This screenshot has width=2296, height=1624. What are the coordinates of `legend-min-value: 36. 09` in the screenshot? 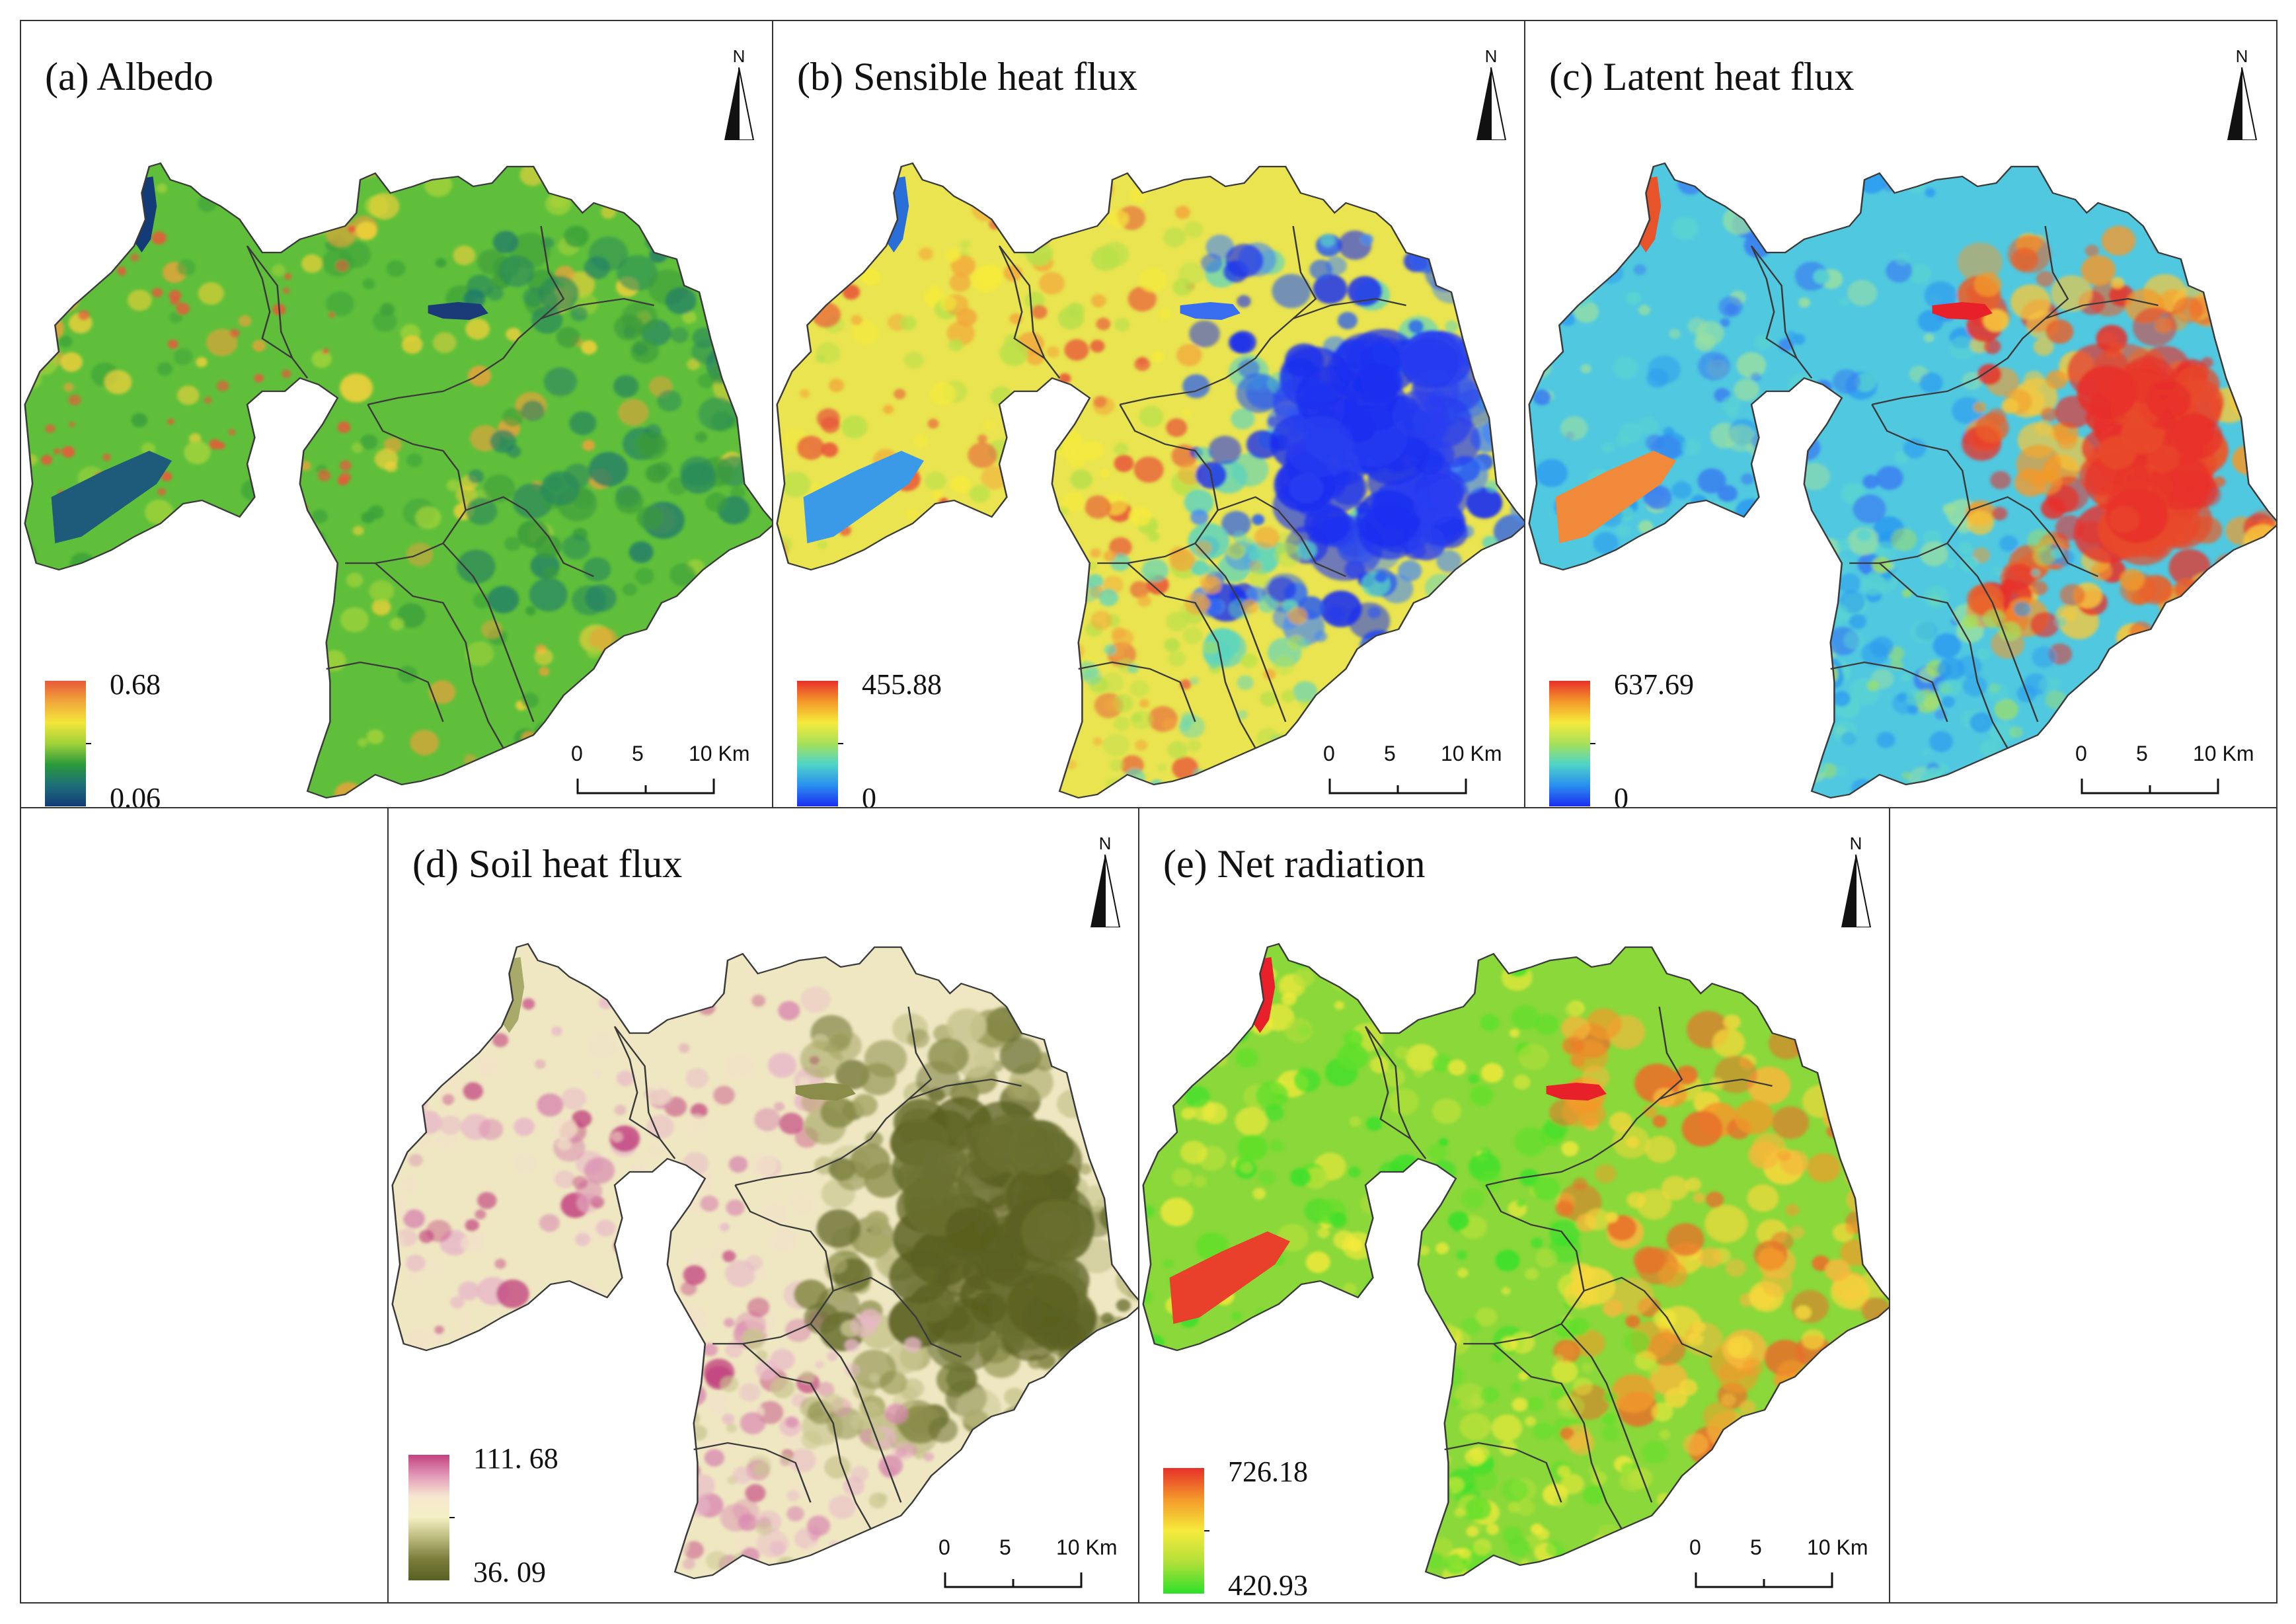 It's located at (509, 1572).